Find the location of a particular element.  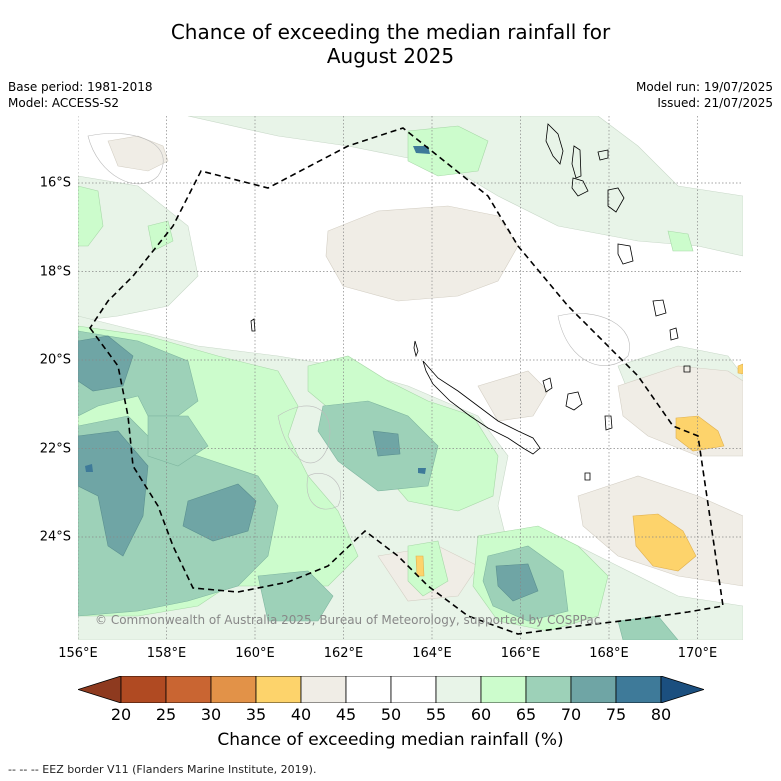

lon-tick-170e: 170°E is located at coordinates (697, 653).